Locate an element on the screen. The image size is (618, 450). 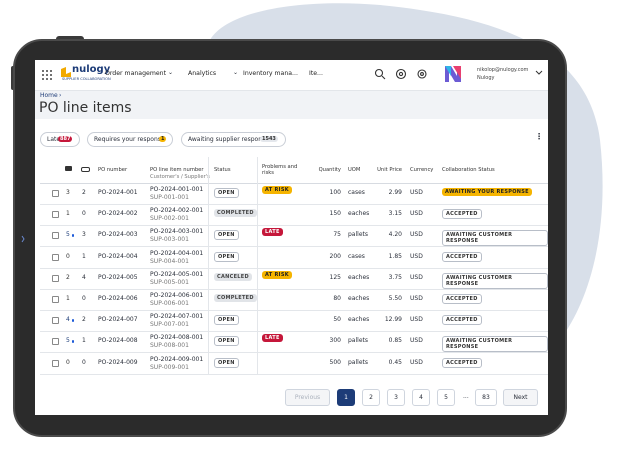
line-number: PO-2024-004-001 is located at coordinates (177, 253).